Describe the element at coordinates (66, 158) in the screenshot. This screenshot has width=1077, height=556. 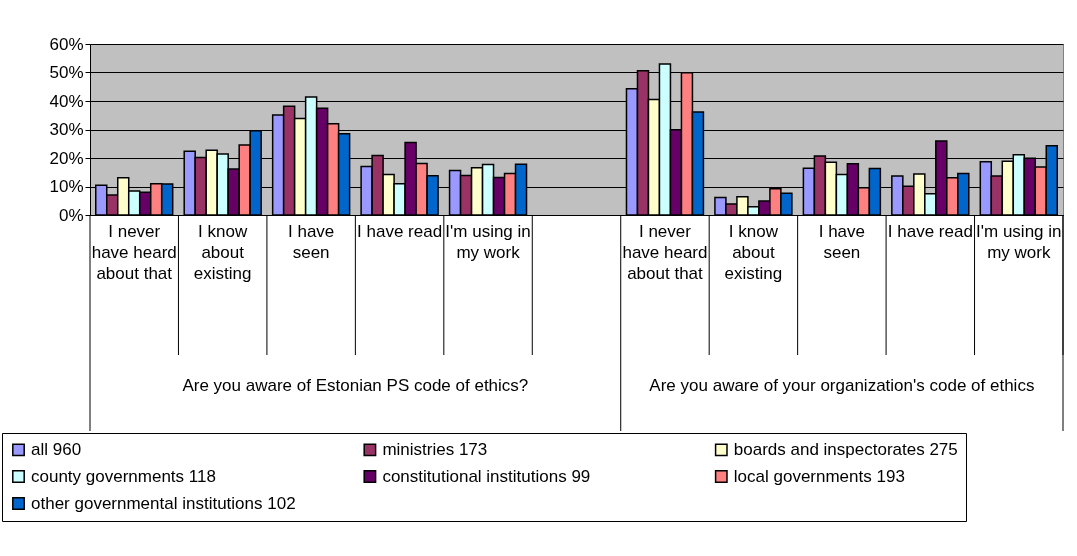
I see `y-tick-label: 20%` at that location.